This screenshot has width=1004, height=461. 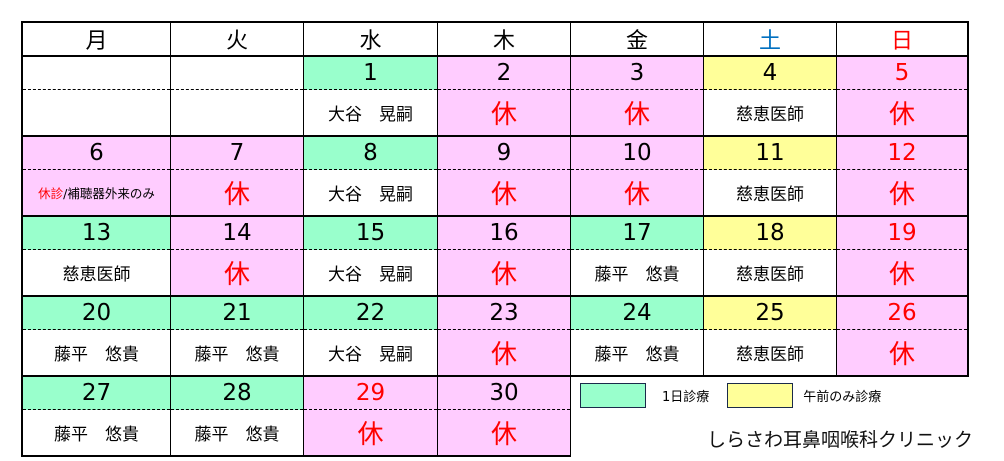 What do you see at coordinates (770, 40) in the screenshot?
I see `weekday-header: 土` at bounding box center [770, 40].